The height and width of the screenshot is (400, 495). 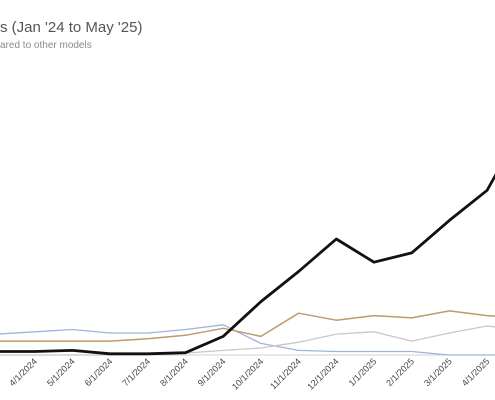 I want to click on x-tick-label: 10/1/2024, so click(x=247, y=373).